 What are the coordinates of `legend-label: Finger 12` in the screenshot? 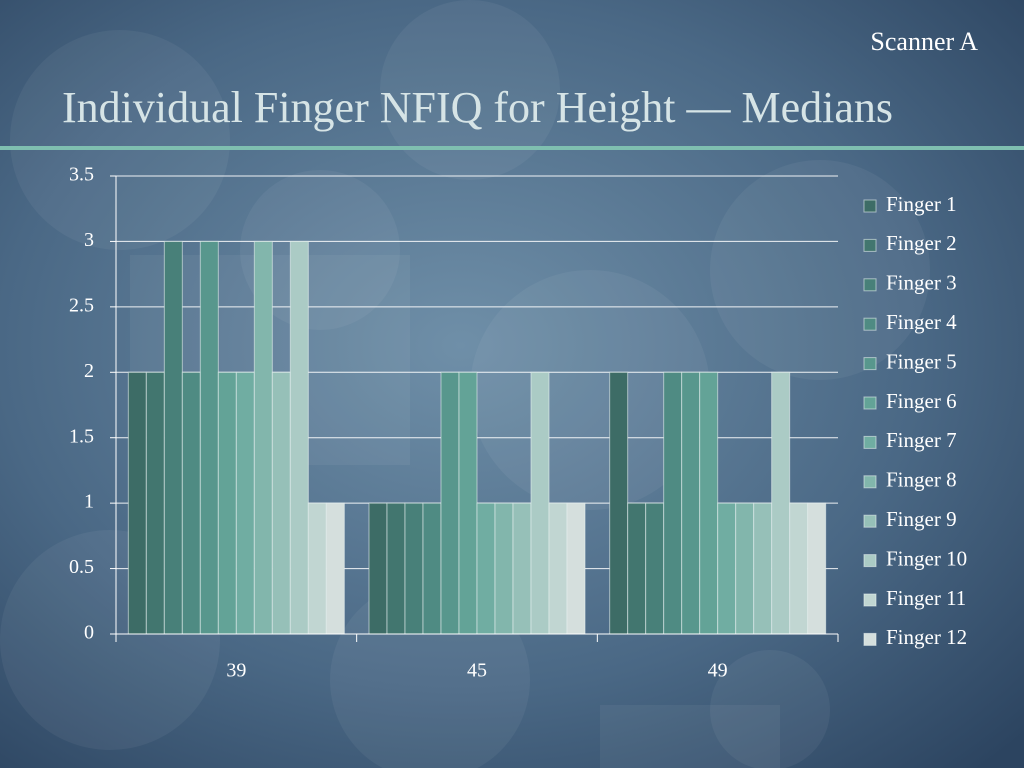 It's located at (926, 637).